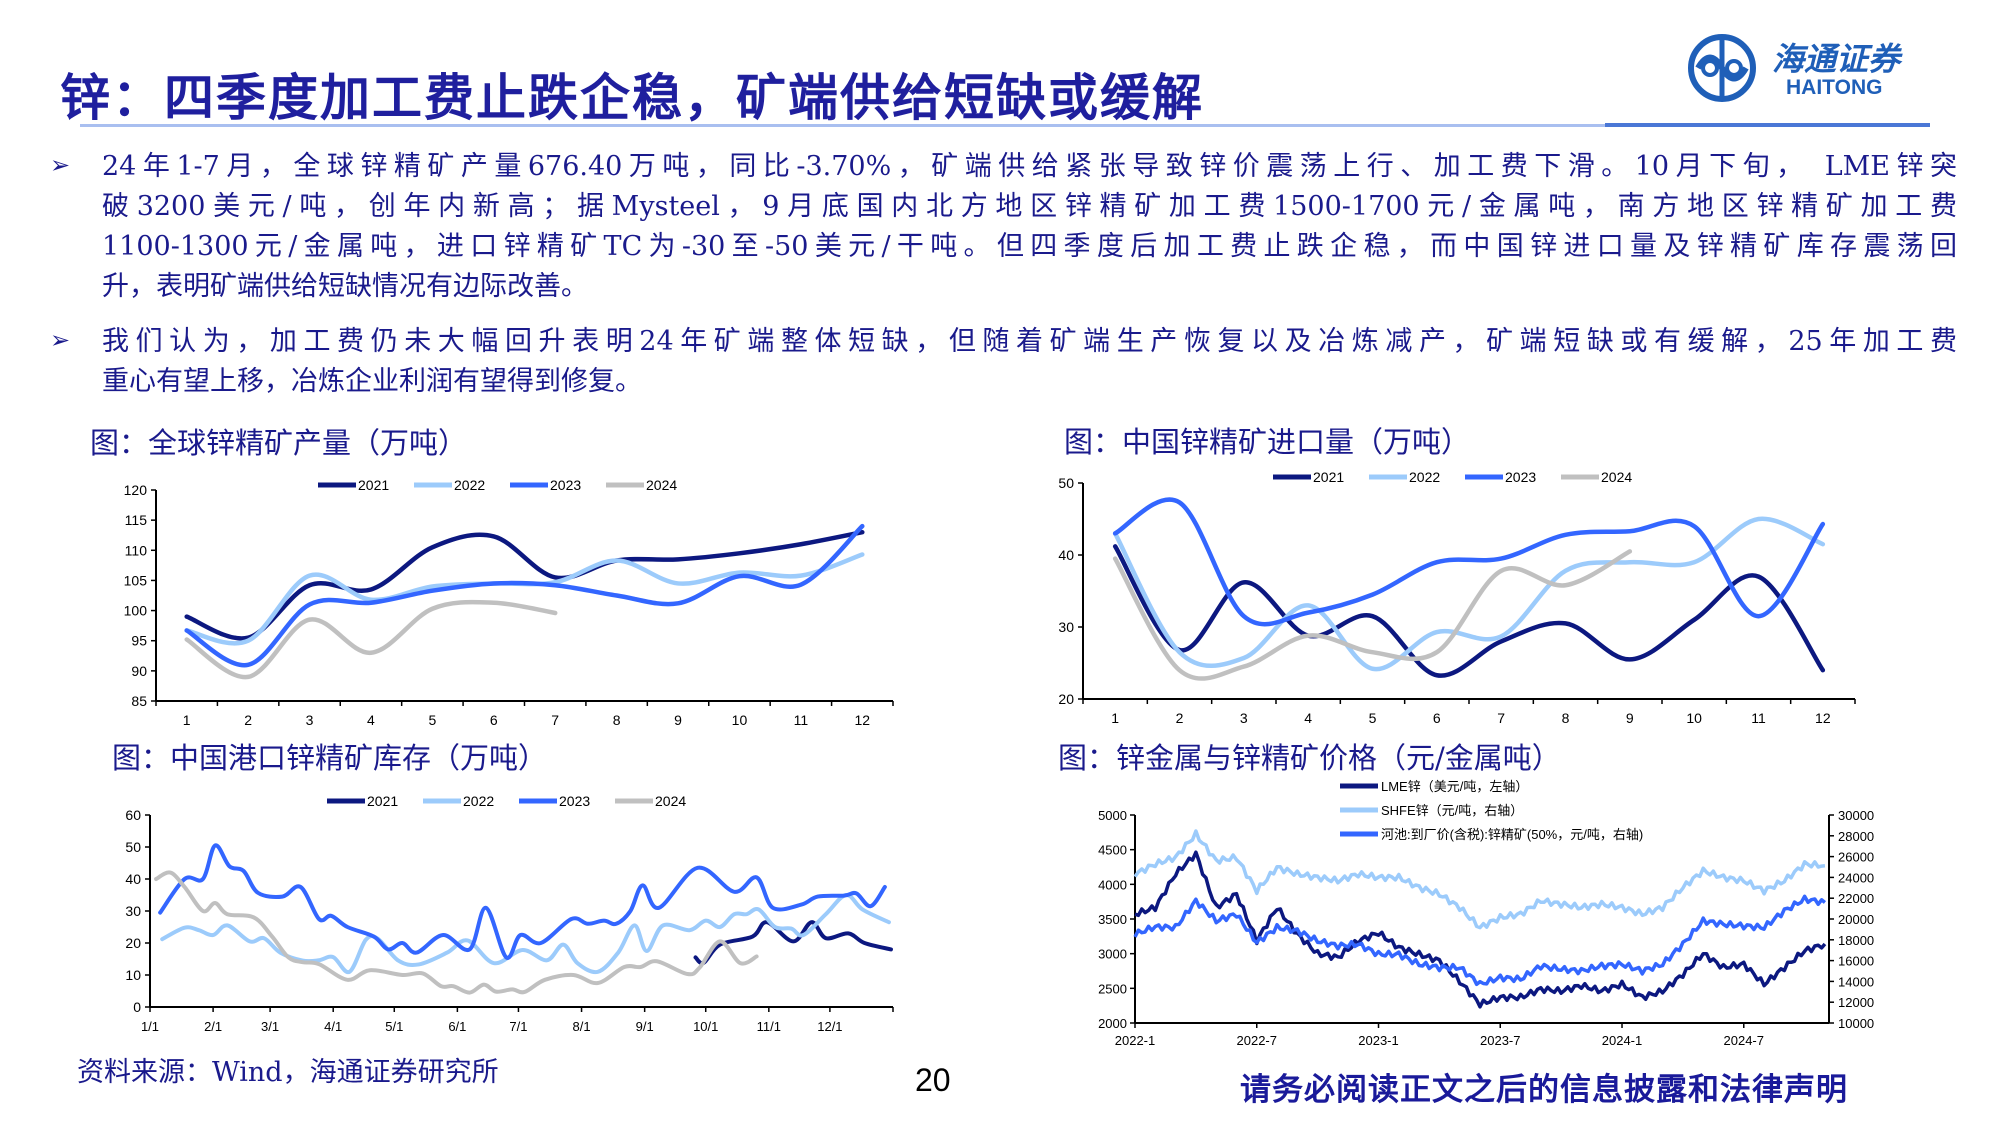 The image size is (2000, 1125). Describe the element at coordinates (1722, 68) in the screenshot. I see `haitong-emblem-icon` at that location.